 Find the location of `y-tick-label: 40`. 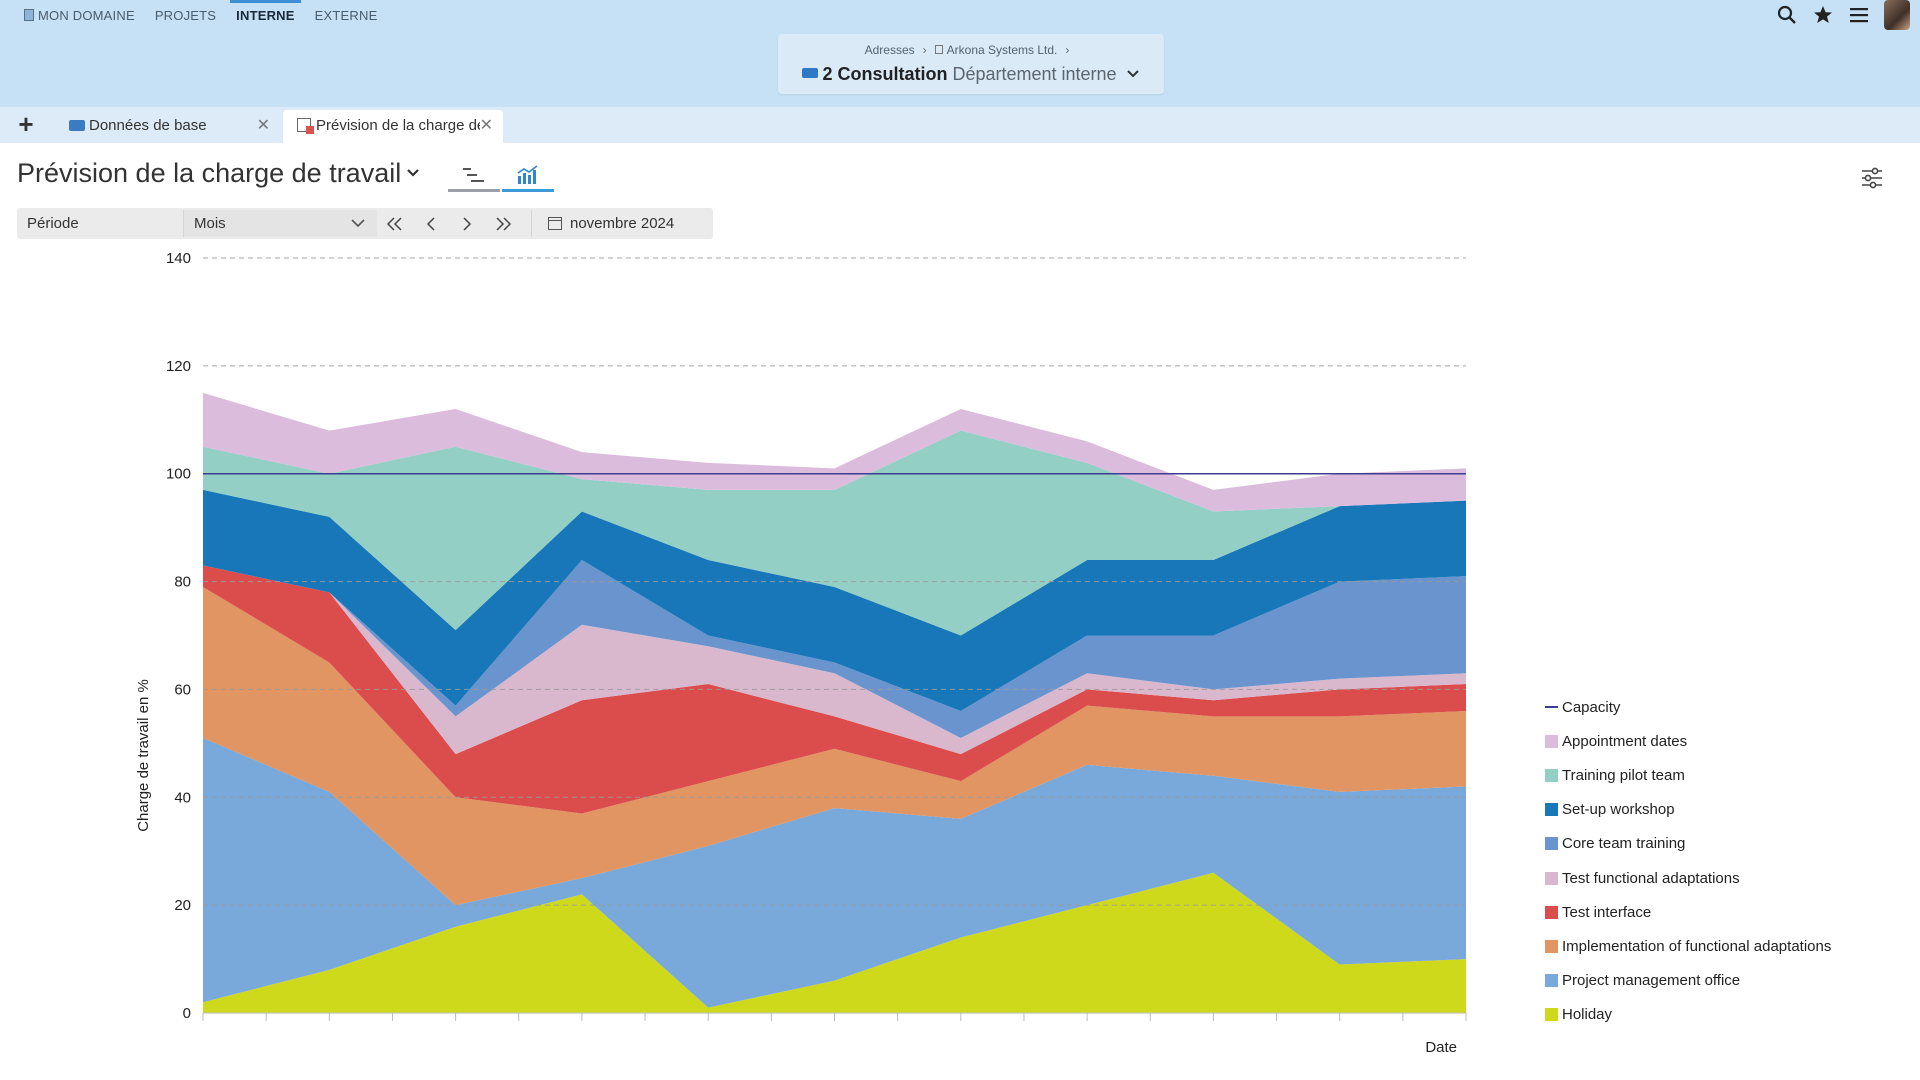

y-tick-label: 40 is located at coordinates (182, 797).